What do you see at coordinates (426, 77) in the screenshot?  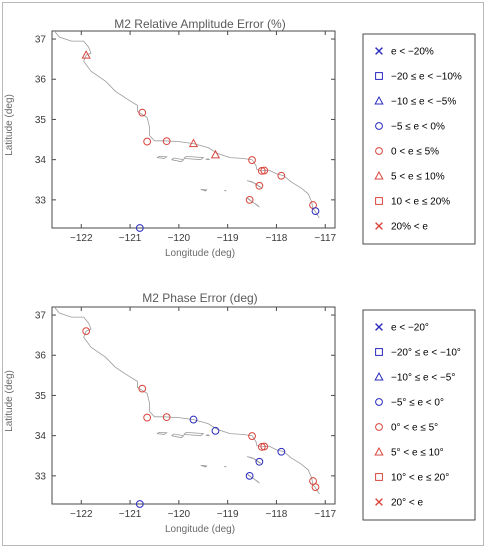 I see `legend-label: −20 ≤ e < −10%` at bounding box center [426, 77].